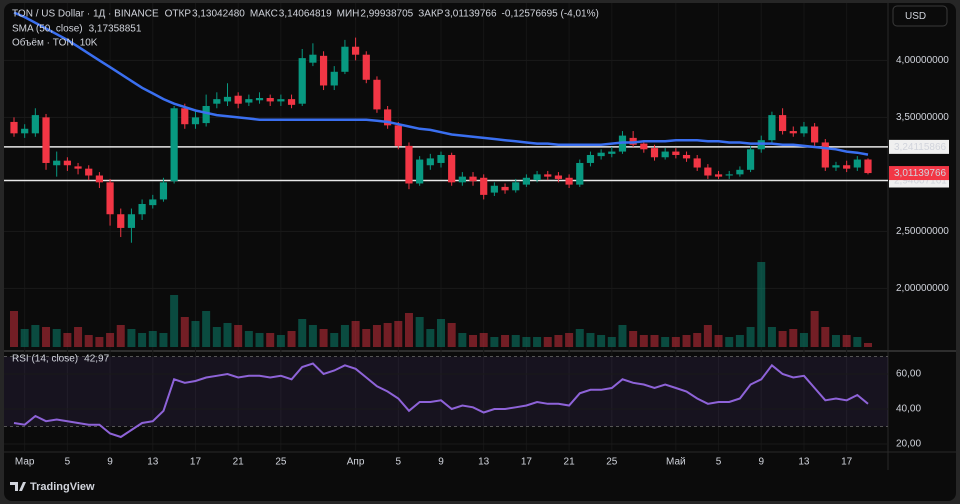  I want to click on volume-name: Объём · TON, so click(43, 43).